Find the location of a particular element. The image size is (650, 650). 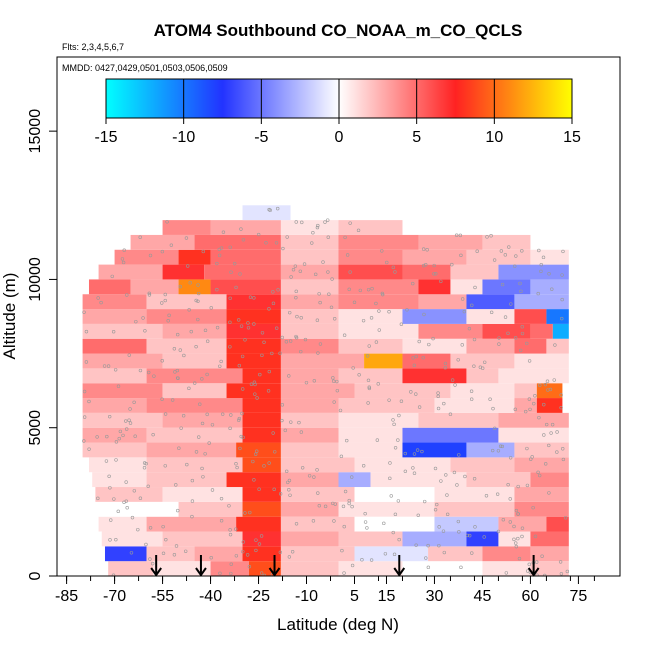

x-tick-label: -10 is located at coordinates (306, 596).